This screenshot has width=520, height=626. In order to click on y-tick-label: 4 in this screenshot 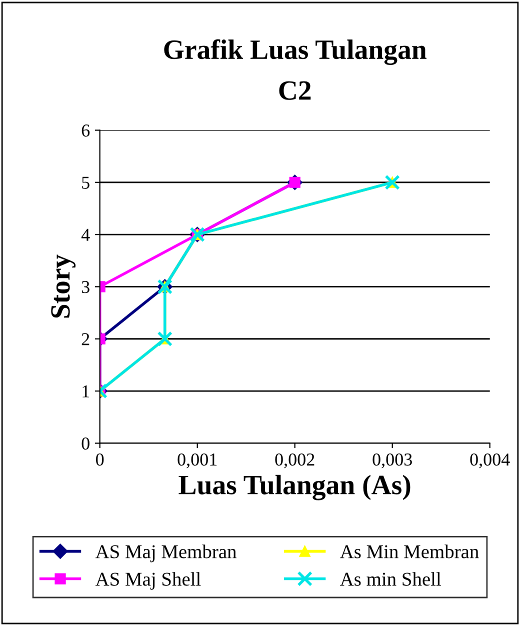, I will do `click(85, 234)`.